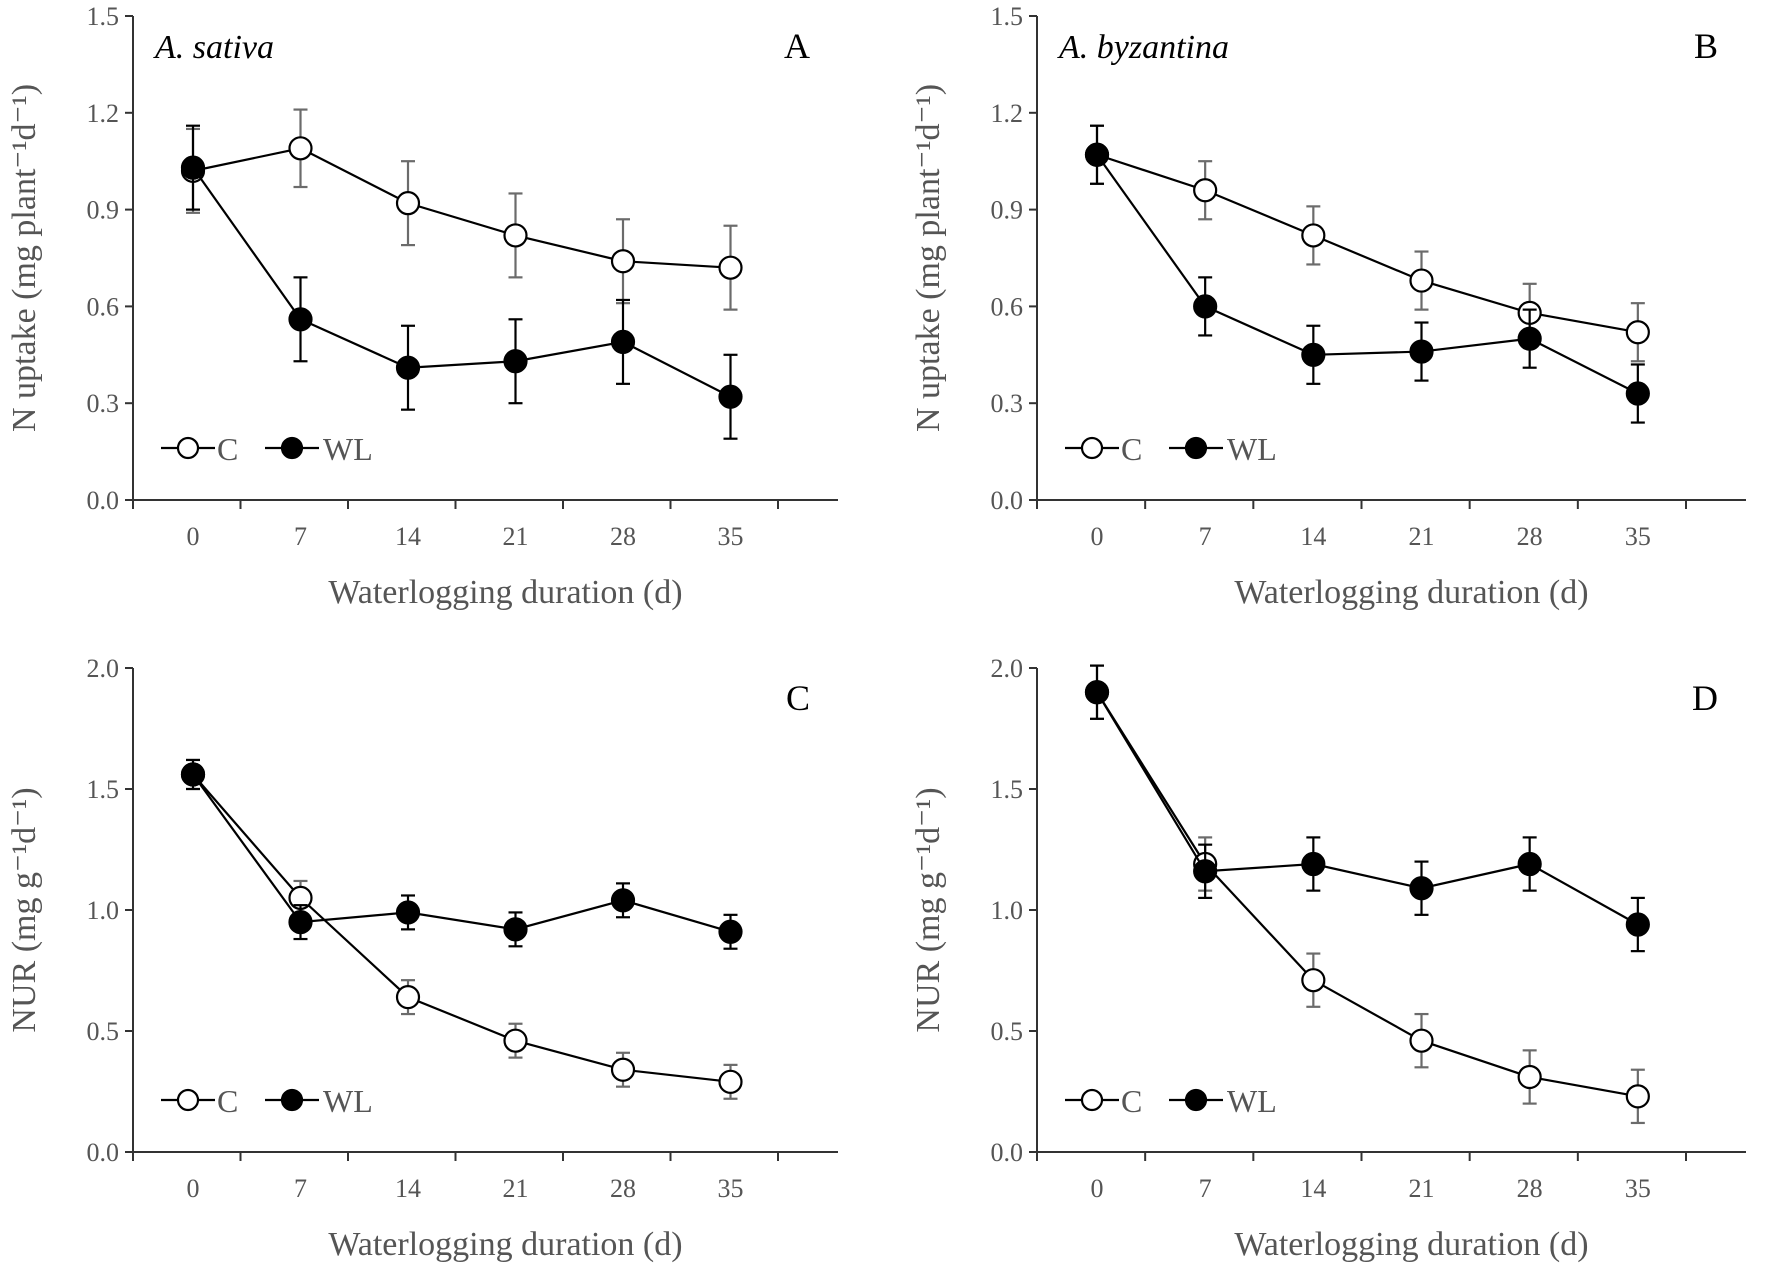 This screenshot has height=1274, width=1772. I want to click on y-tick-label: 0.6, so click(1007, 306).